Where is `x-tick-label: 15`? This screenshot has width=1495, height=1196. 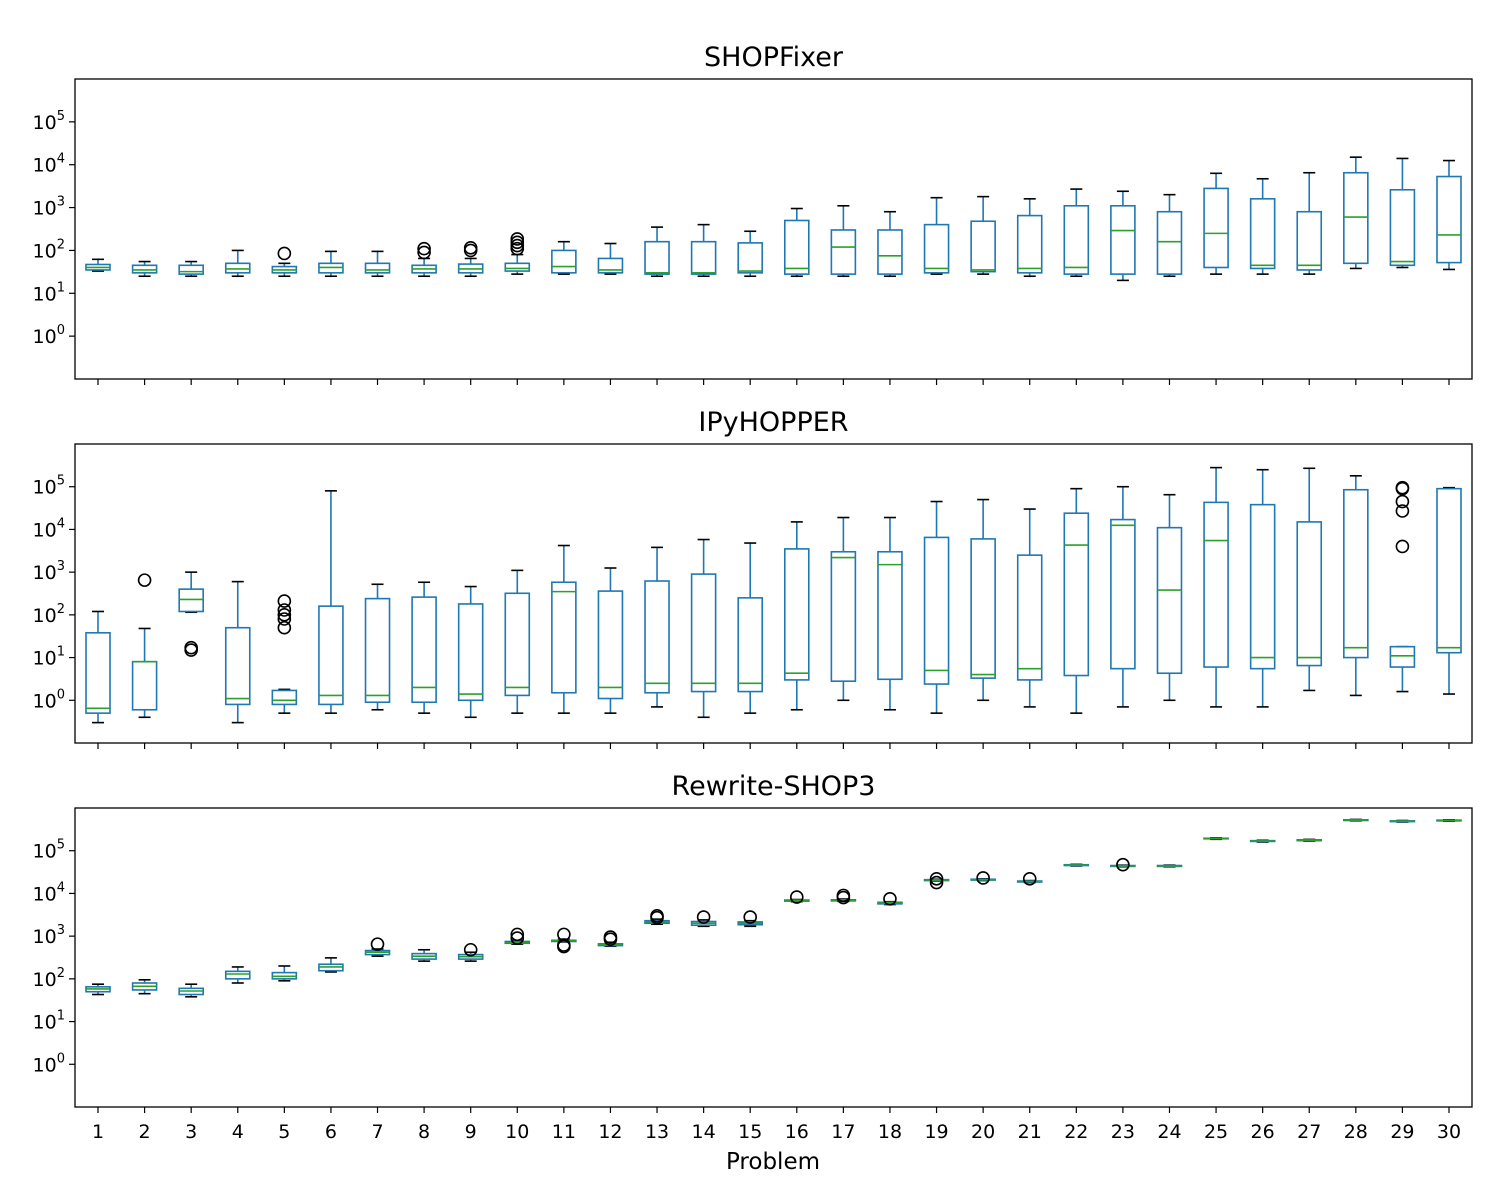
x-tick-label: 15 is located at coordinates (750, 1132).